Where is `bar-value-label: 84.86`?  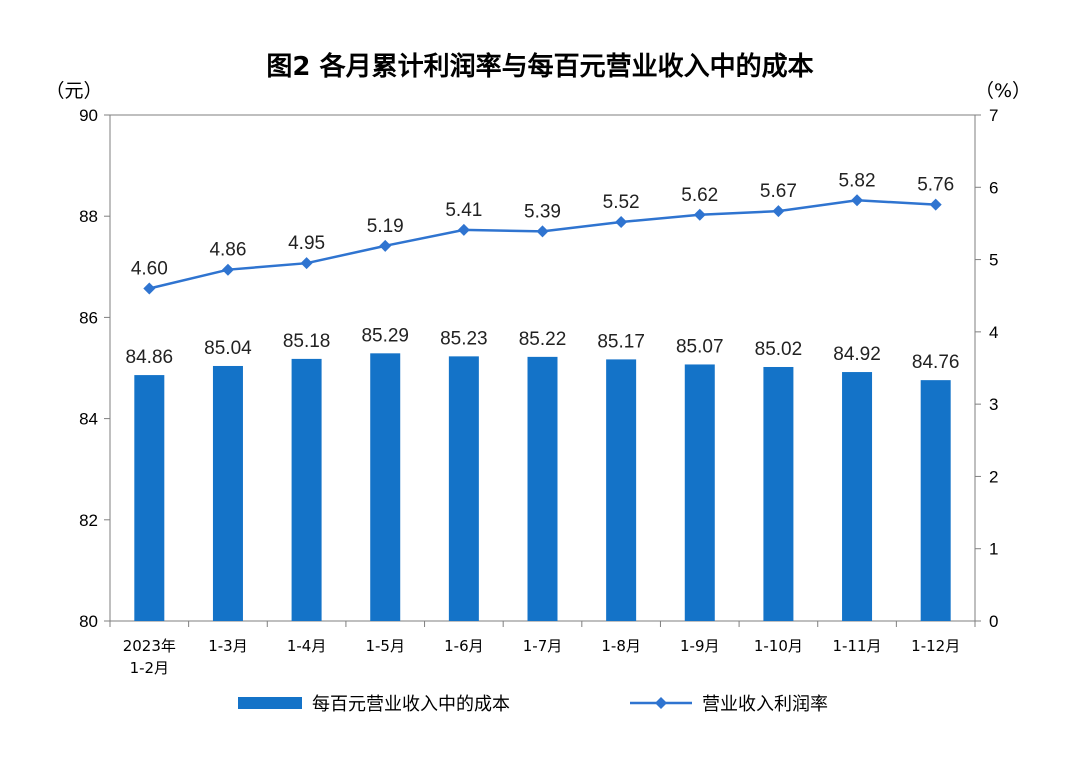
bar-value-label: 84.86 is located at coordinates (150, 357).